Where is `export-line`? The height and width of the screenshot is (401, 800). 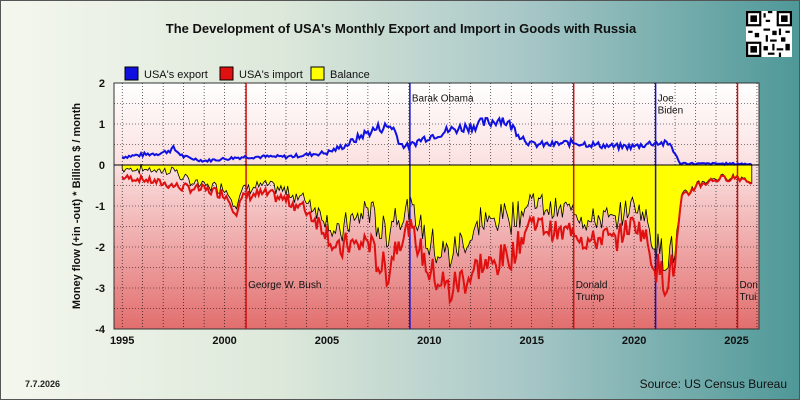
export-line is located at coordinates (437, 141).